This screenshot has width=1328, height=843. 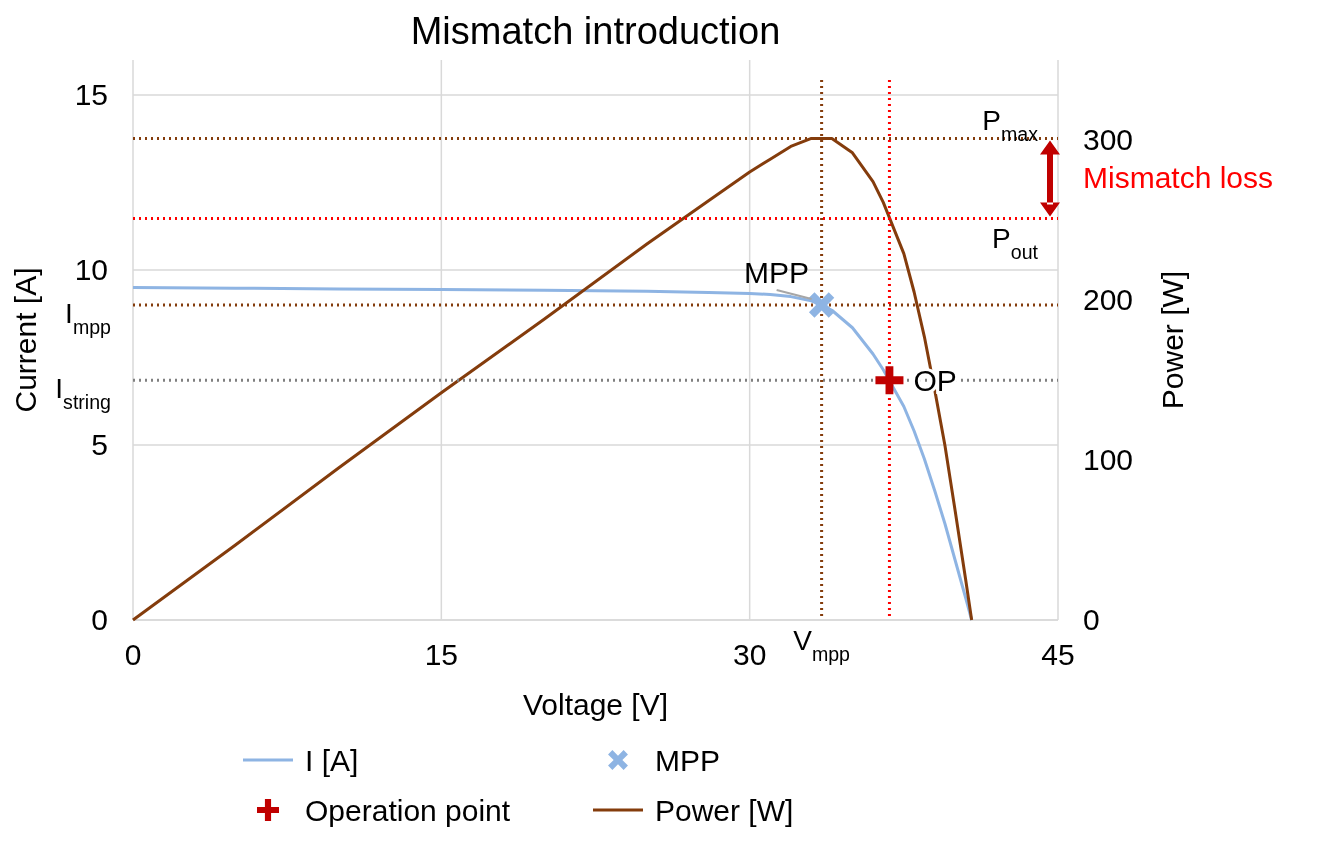 What do you see at coordinates (99, 444) in the screenshot?
I see `y-tick-label: 5` at bounding box center [99, 444].